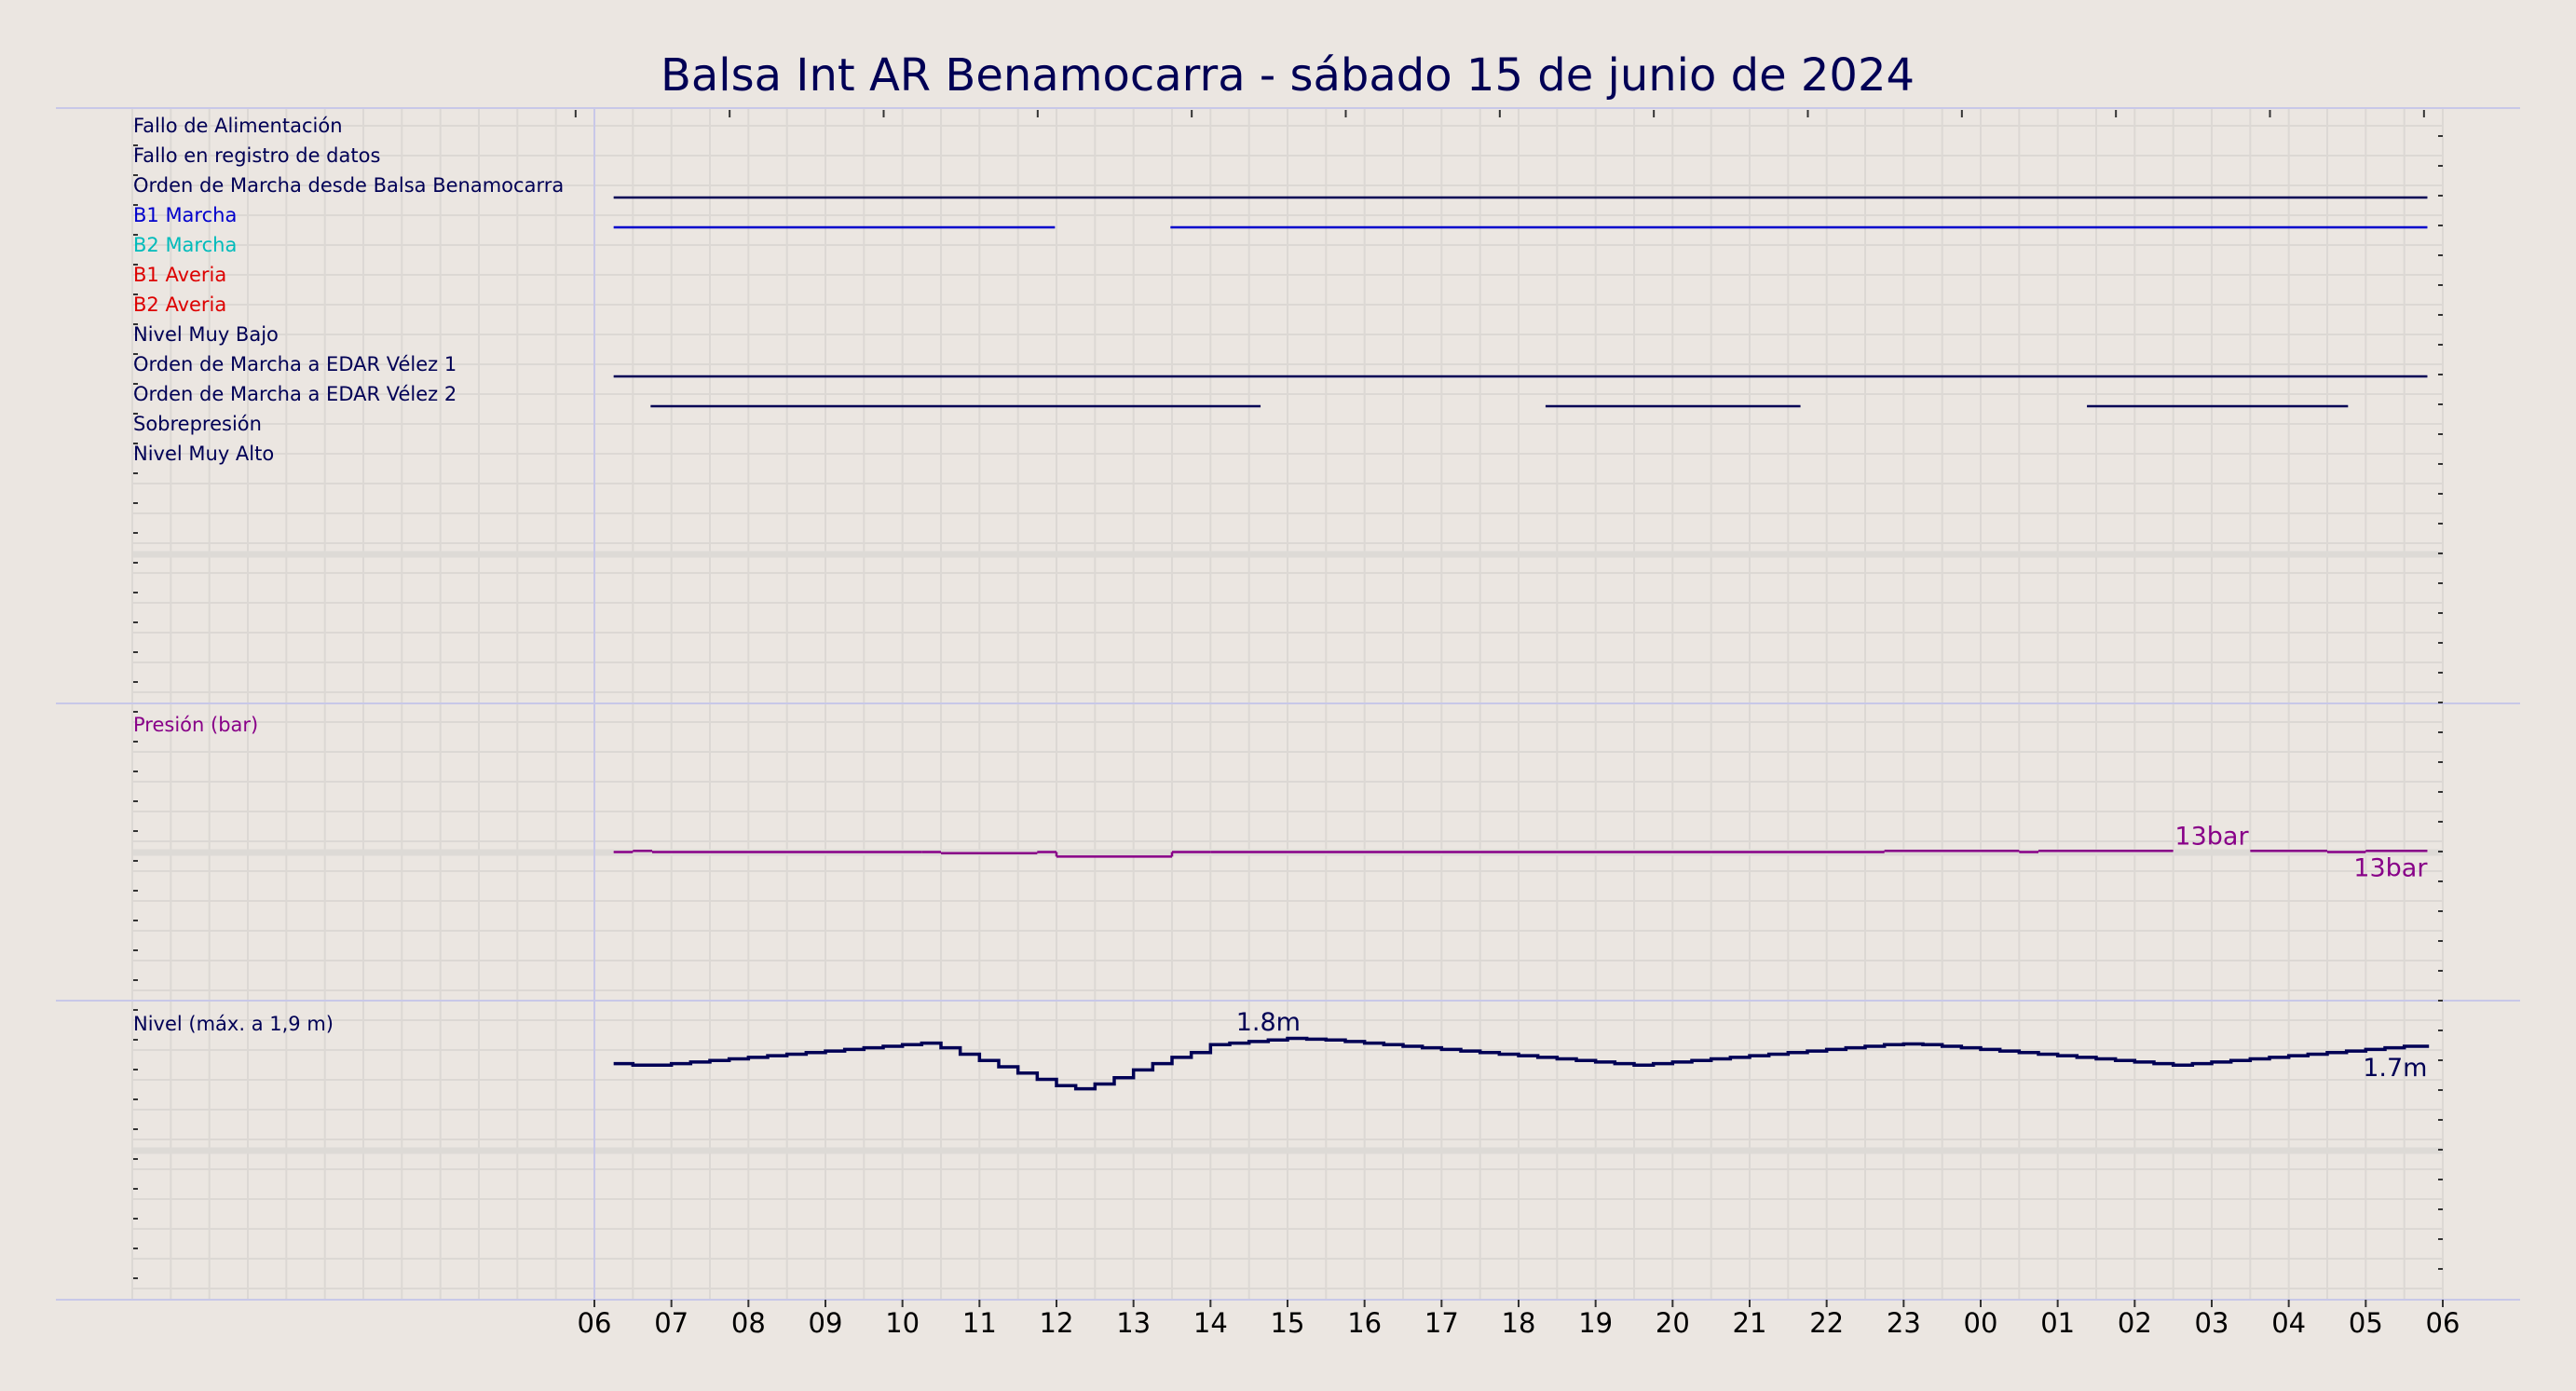 This screenshot has height=1391, width=2576. Describe the element at coordinates (1826, 1323) in the screenshot. I see `x-tick-label: 22` at that location.